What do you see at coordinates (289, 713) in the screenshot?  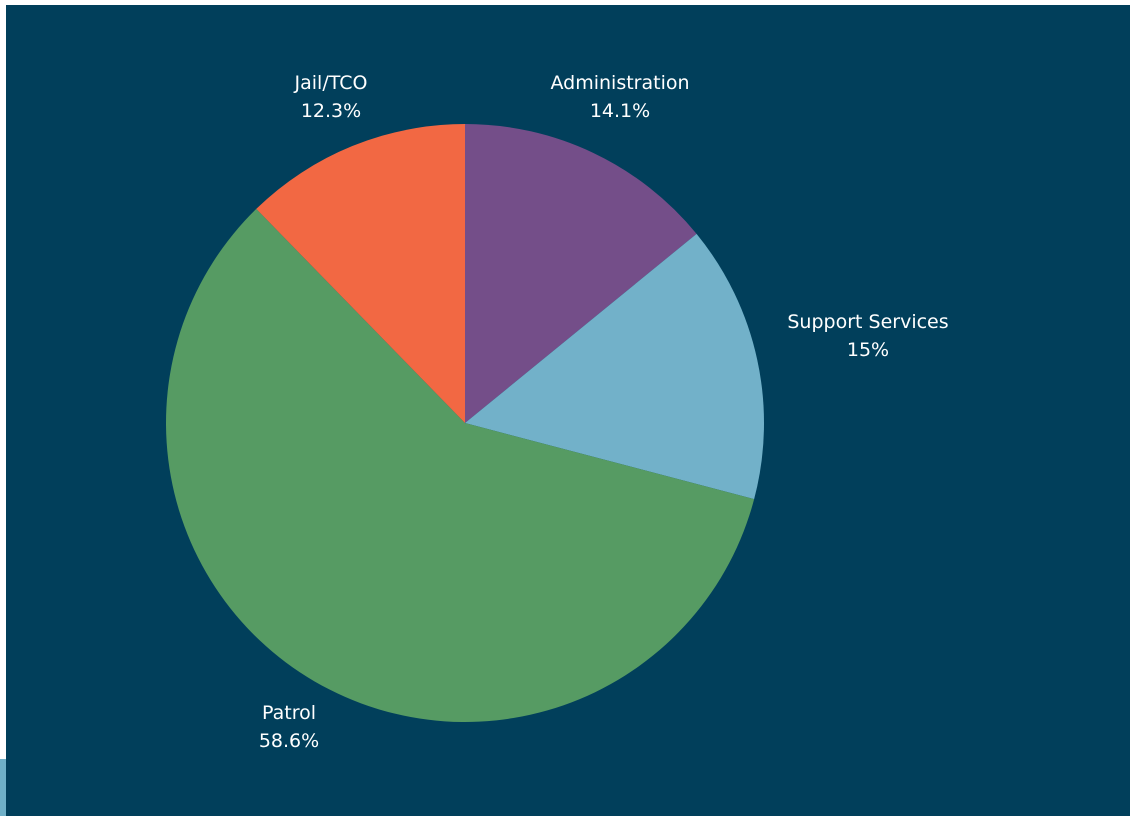 I see `slice-label-patrol: Patrol` at bounding box center [289, 713].